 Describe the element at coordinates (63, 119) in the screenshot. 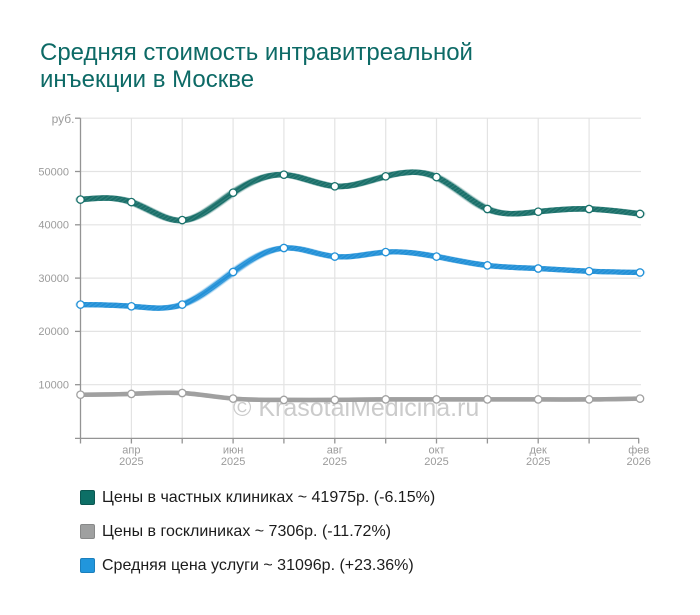

I see `svg-text: руб.` at that location.